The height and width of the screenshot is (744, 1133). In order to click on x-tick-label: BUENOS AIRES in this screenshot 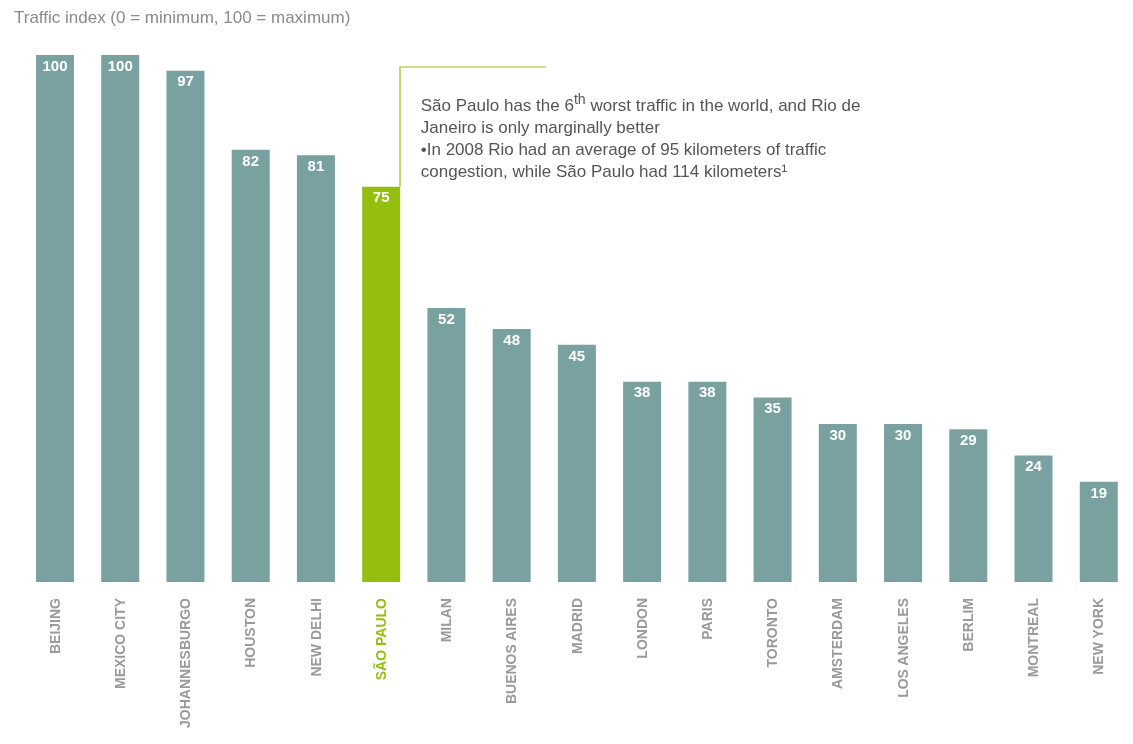, I will do `click(511, 651)`.